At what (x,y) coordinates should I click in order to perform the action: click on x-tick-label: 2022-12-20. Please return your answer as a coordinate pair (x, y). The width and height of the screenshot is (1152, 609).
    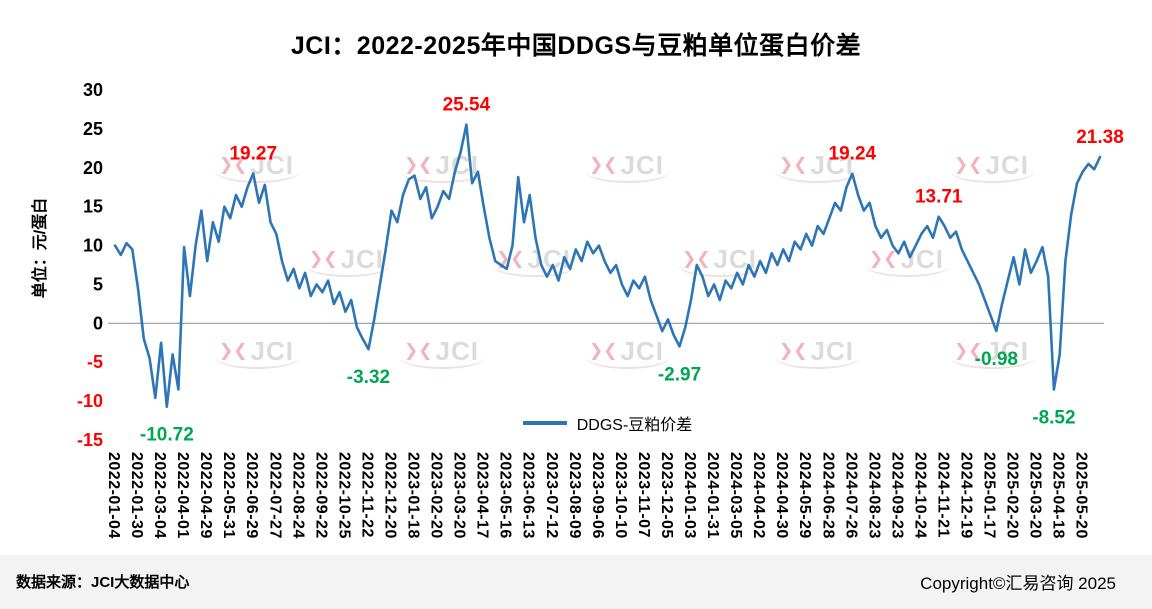
    Looking at the image, I should click on (389, 495).